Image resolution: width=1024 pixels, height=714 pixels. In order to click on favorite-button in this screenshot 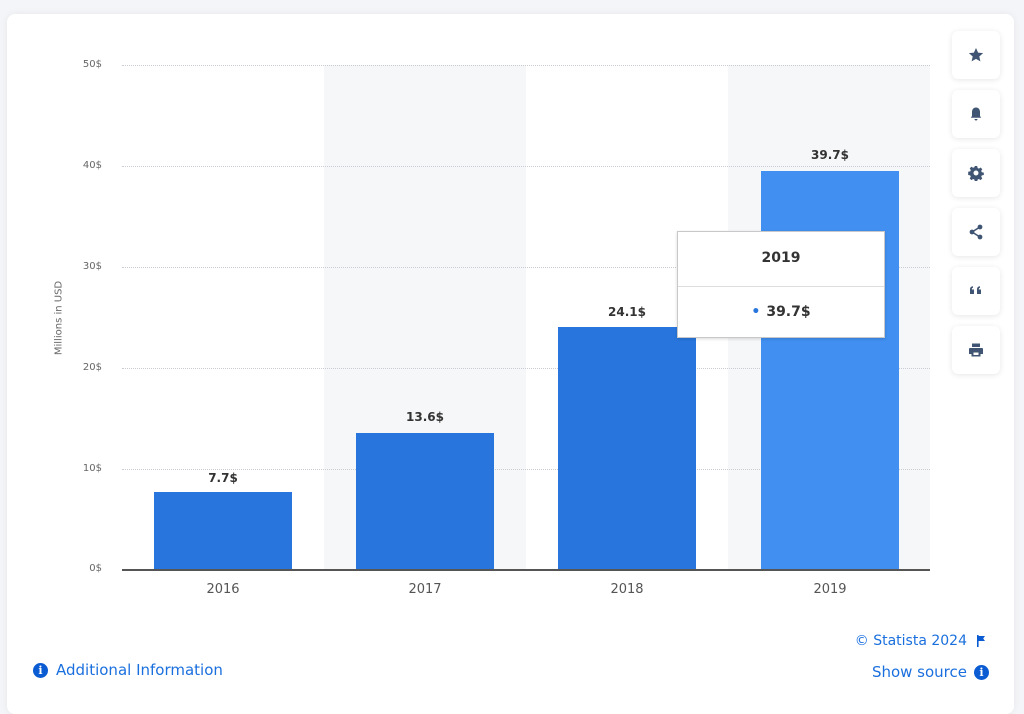, I will do `click(976, 55)`.